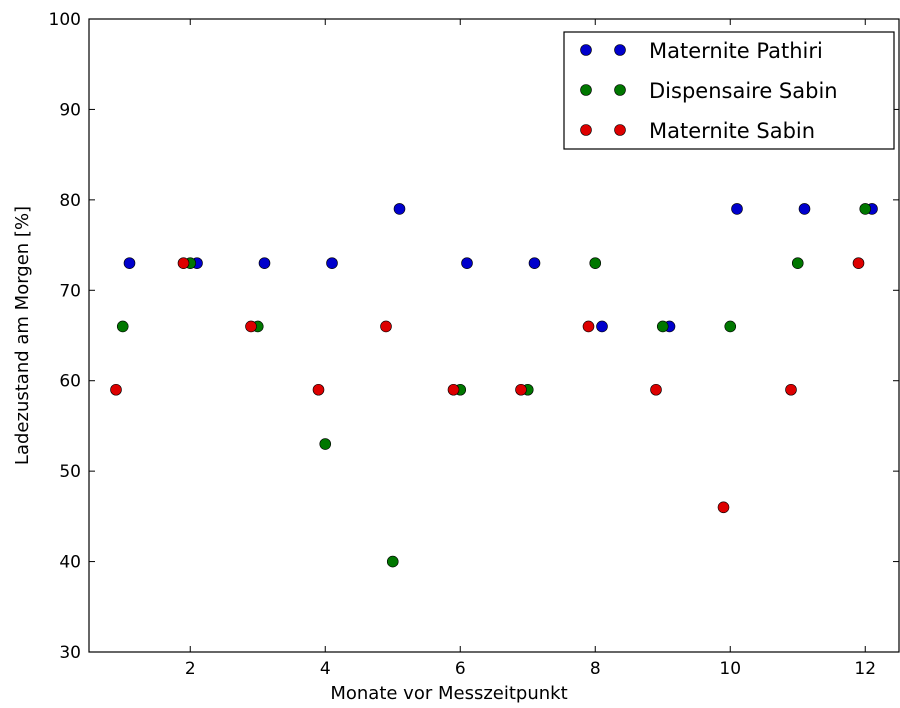  I want to click on y-tick-label: 60, so click(70, 382).